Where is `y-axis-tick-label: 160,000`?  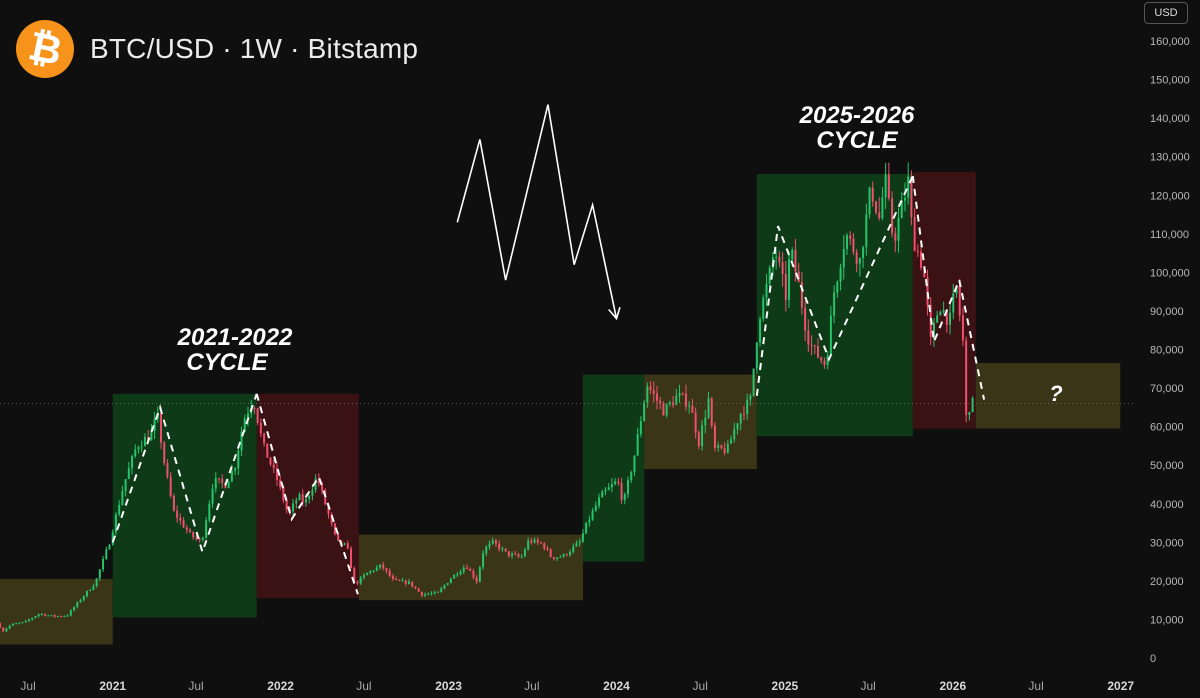
y-axis-tick-label: 160,000 is located at coordinates (1170, 42).